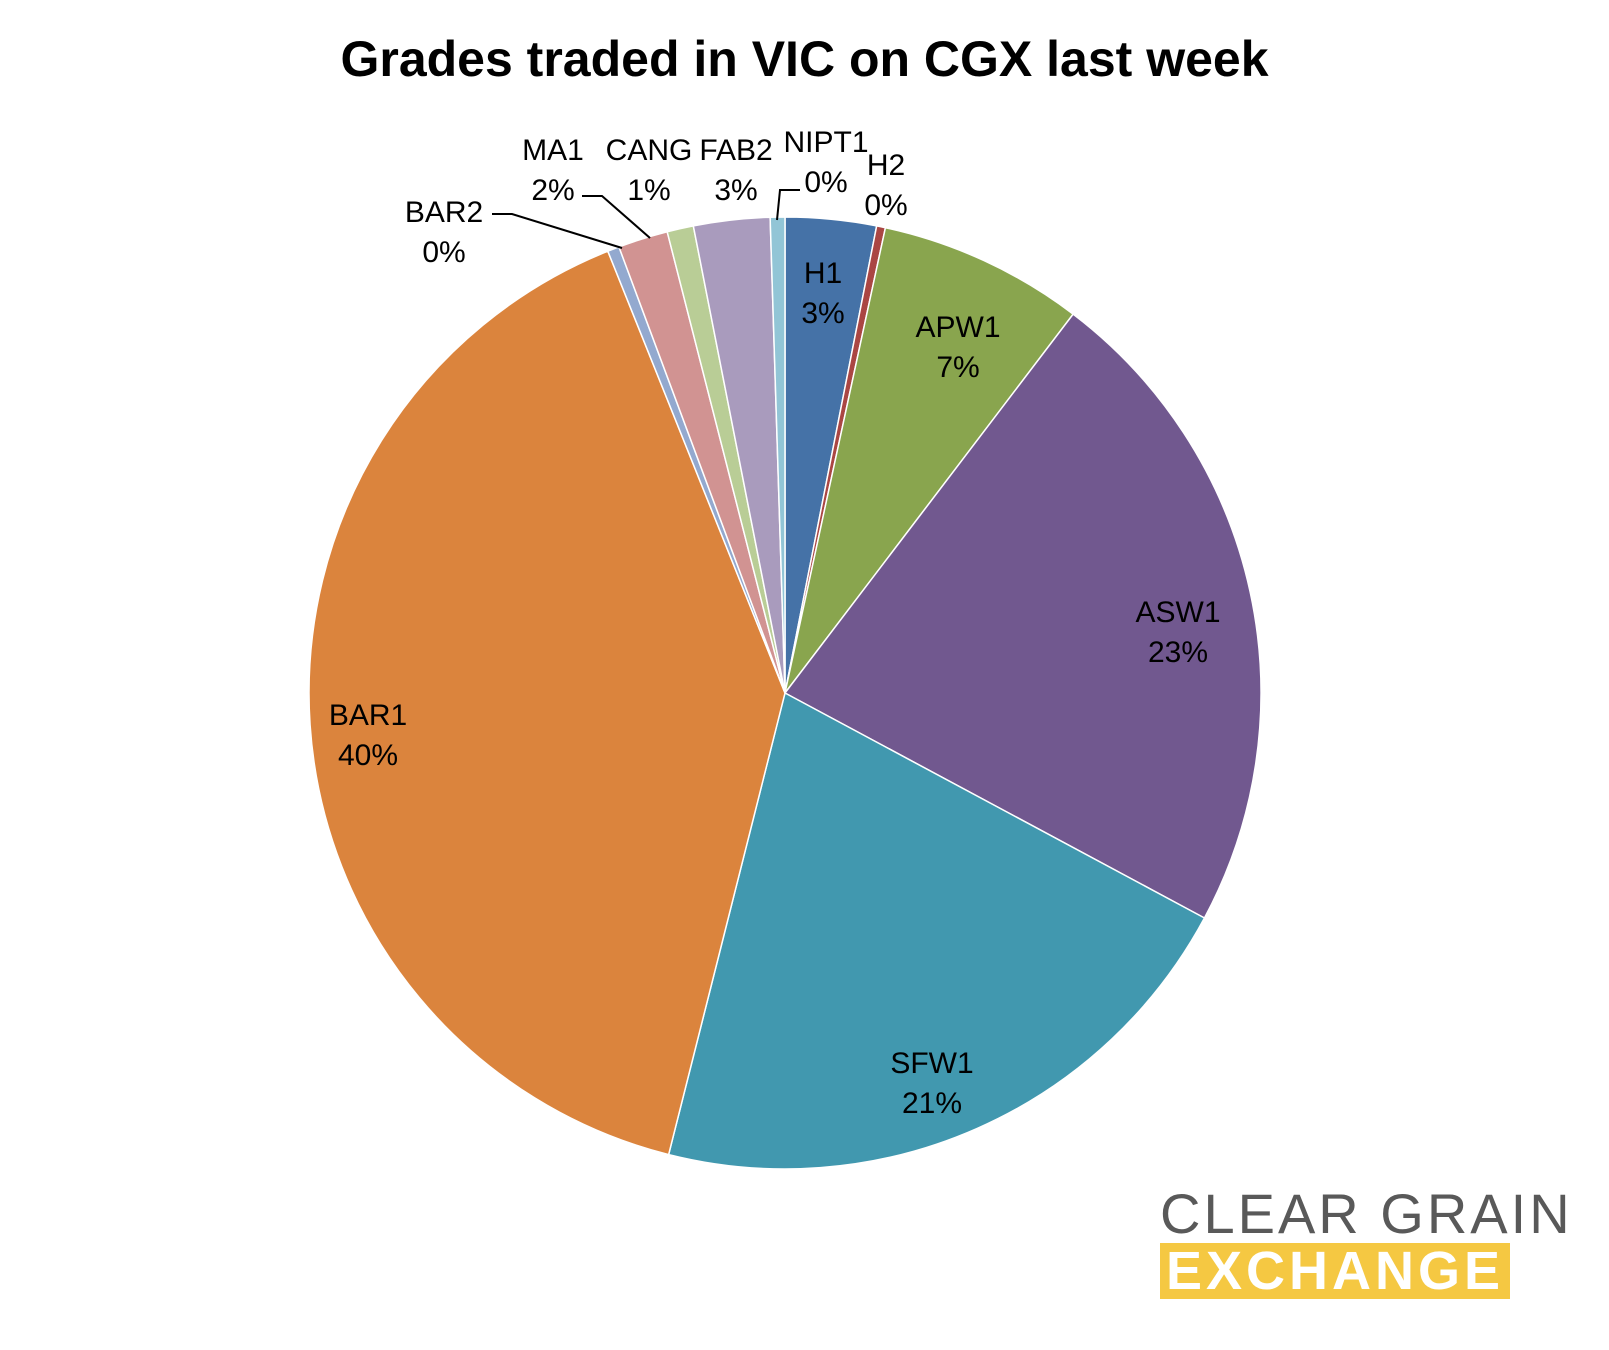  What do you see at coordinates (444, 232) in the screenshot?
I see `label-bar2: BAR2 0%` at bounding box center [444, 232].